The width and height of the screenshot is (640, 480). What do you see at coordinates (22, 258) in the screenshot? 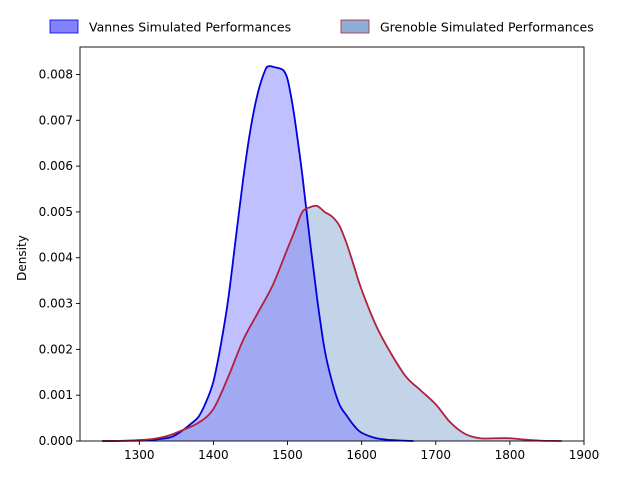
I see `y-axis-label: Density` at bounding box center [22, 258].